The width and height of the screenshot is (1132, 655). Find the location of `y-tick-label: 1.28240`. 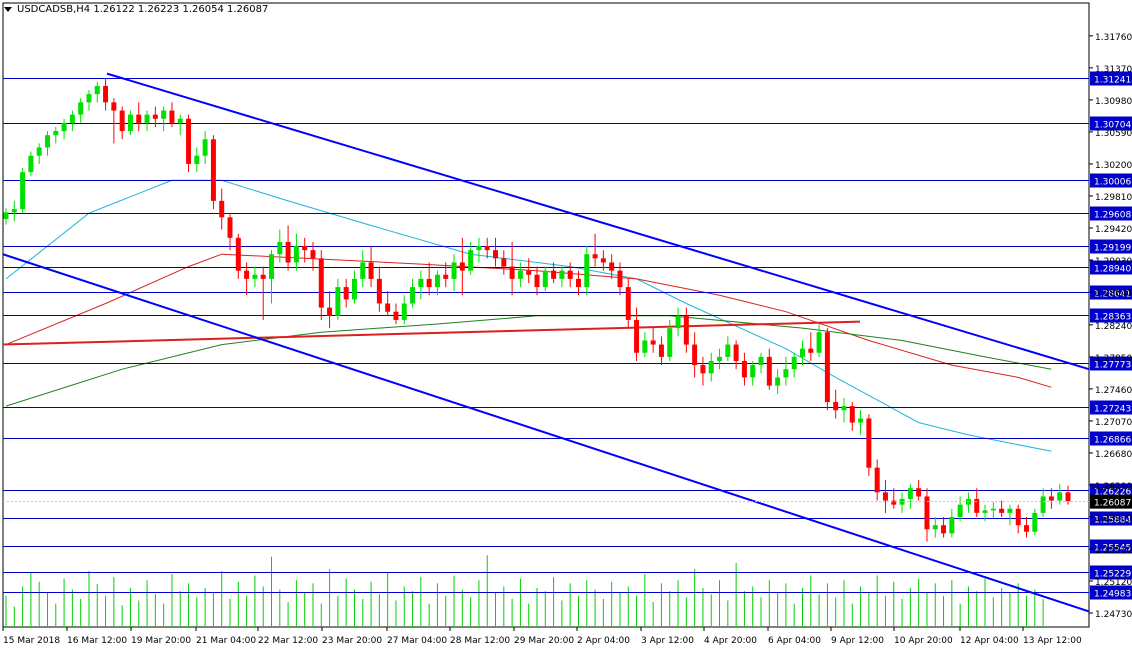

y-tick-label: 1.28240 is located at coordinates (1113, 327).